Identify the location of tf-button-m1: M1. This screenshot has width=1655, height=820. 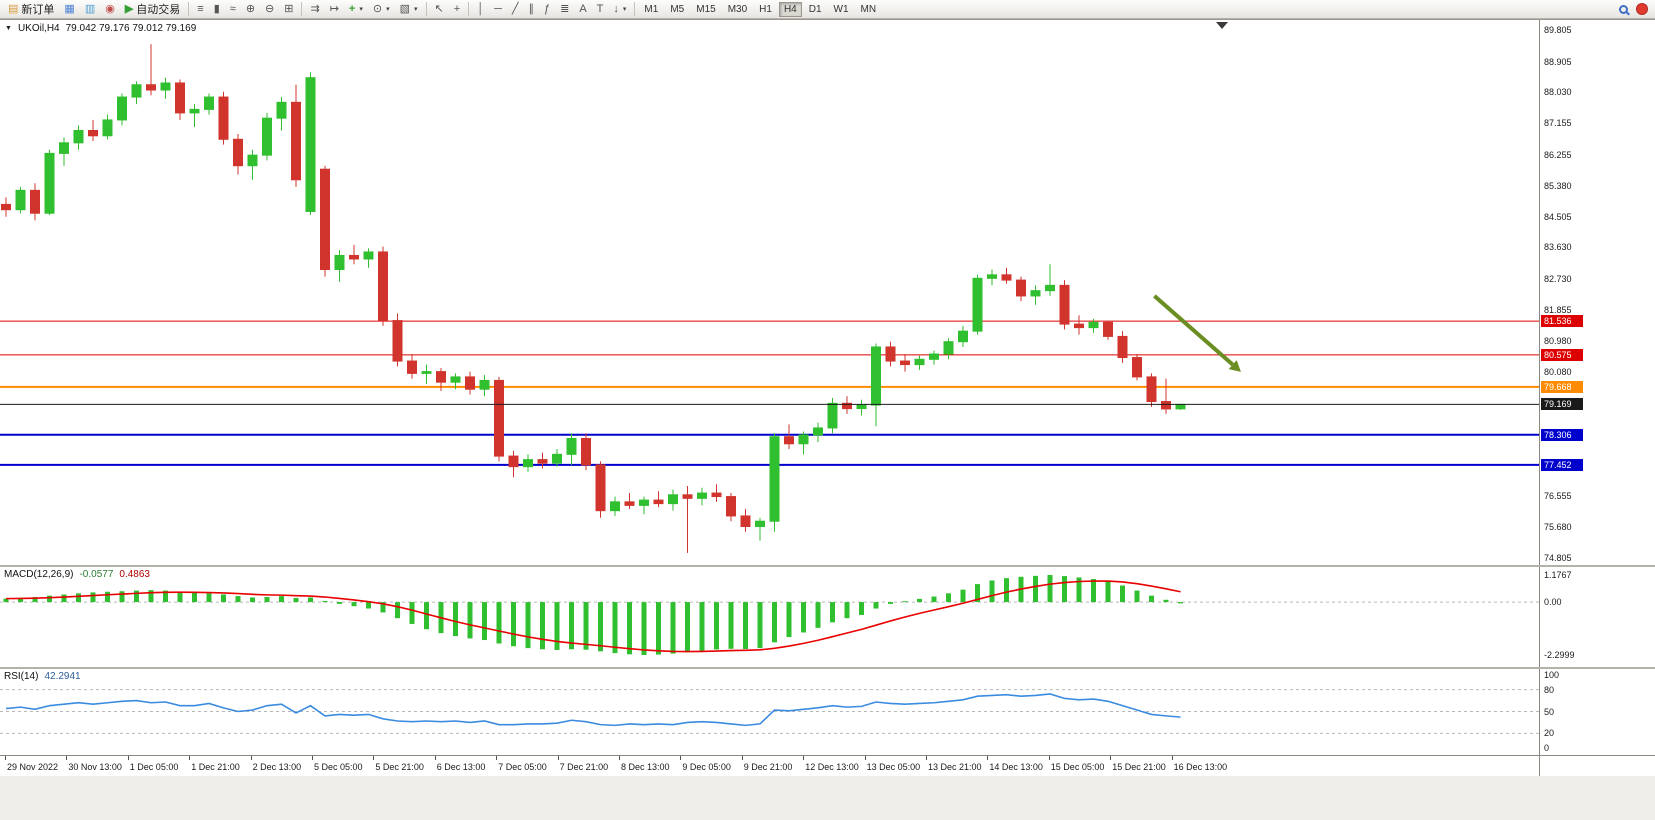
(651, 9).